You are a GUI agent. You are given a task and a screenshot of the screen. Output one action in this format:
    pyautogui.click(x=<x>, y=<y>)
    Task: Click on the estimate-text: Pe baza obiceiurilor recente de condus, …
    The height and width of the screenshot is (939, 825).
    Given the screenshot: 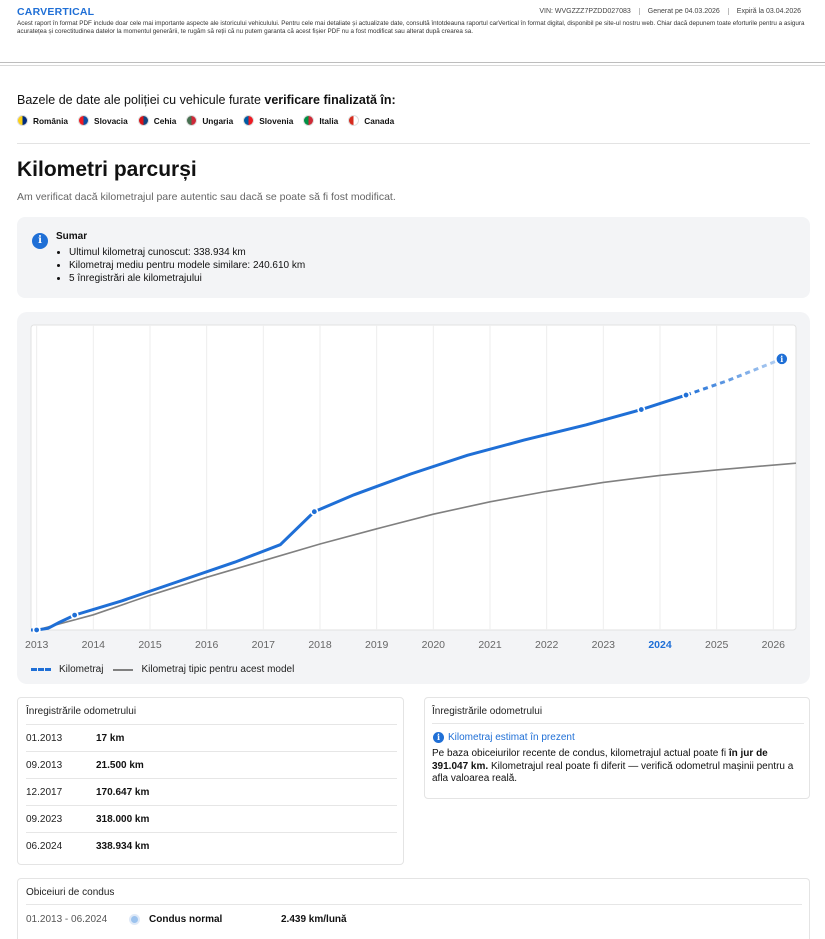 What is the action you would take?
    pyautogui.click(x=613, y=766)
    